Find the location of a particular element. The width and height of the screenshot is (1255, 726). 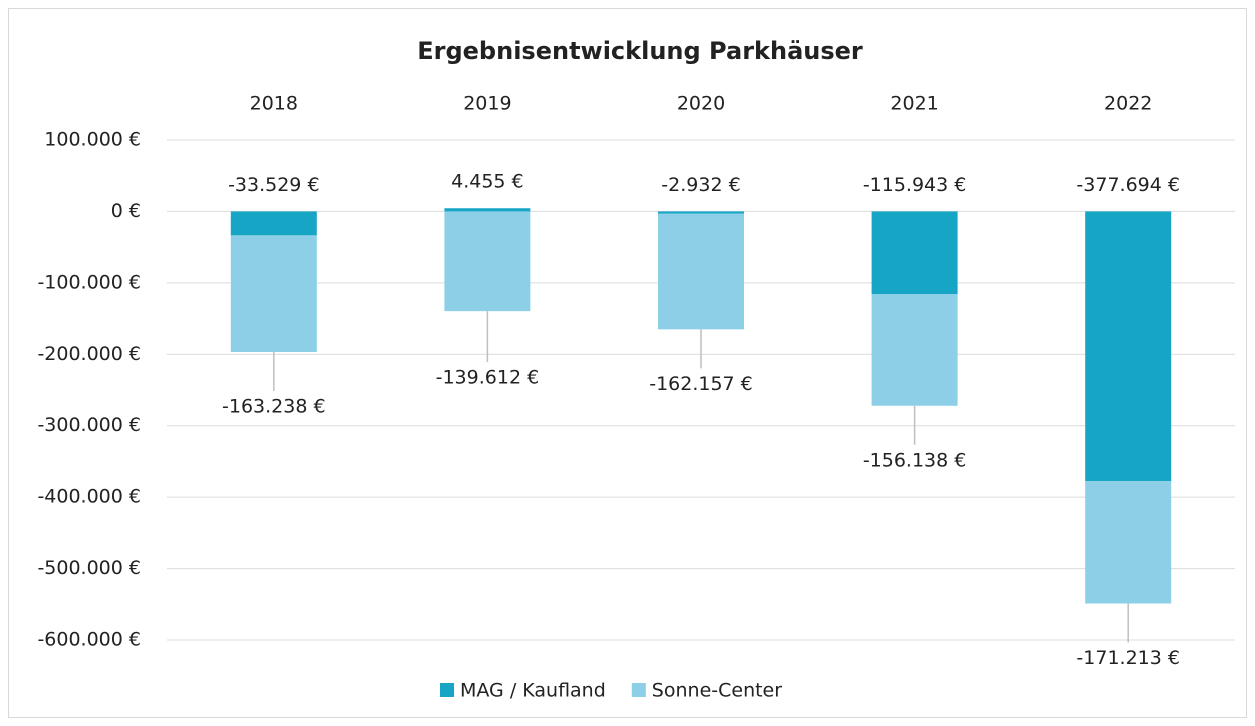

y-tick-label: -100.000 € is located at coordinates (89, 282).